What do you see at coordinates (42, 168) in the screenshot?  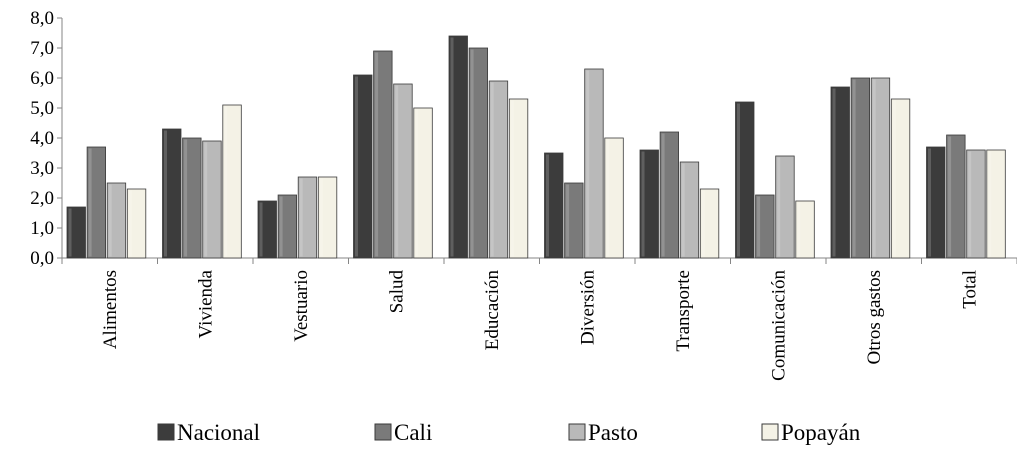 I see `y-tick-label: 3,0` at bounding box center [42, 168].